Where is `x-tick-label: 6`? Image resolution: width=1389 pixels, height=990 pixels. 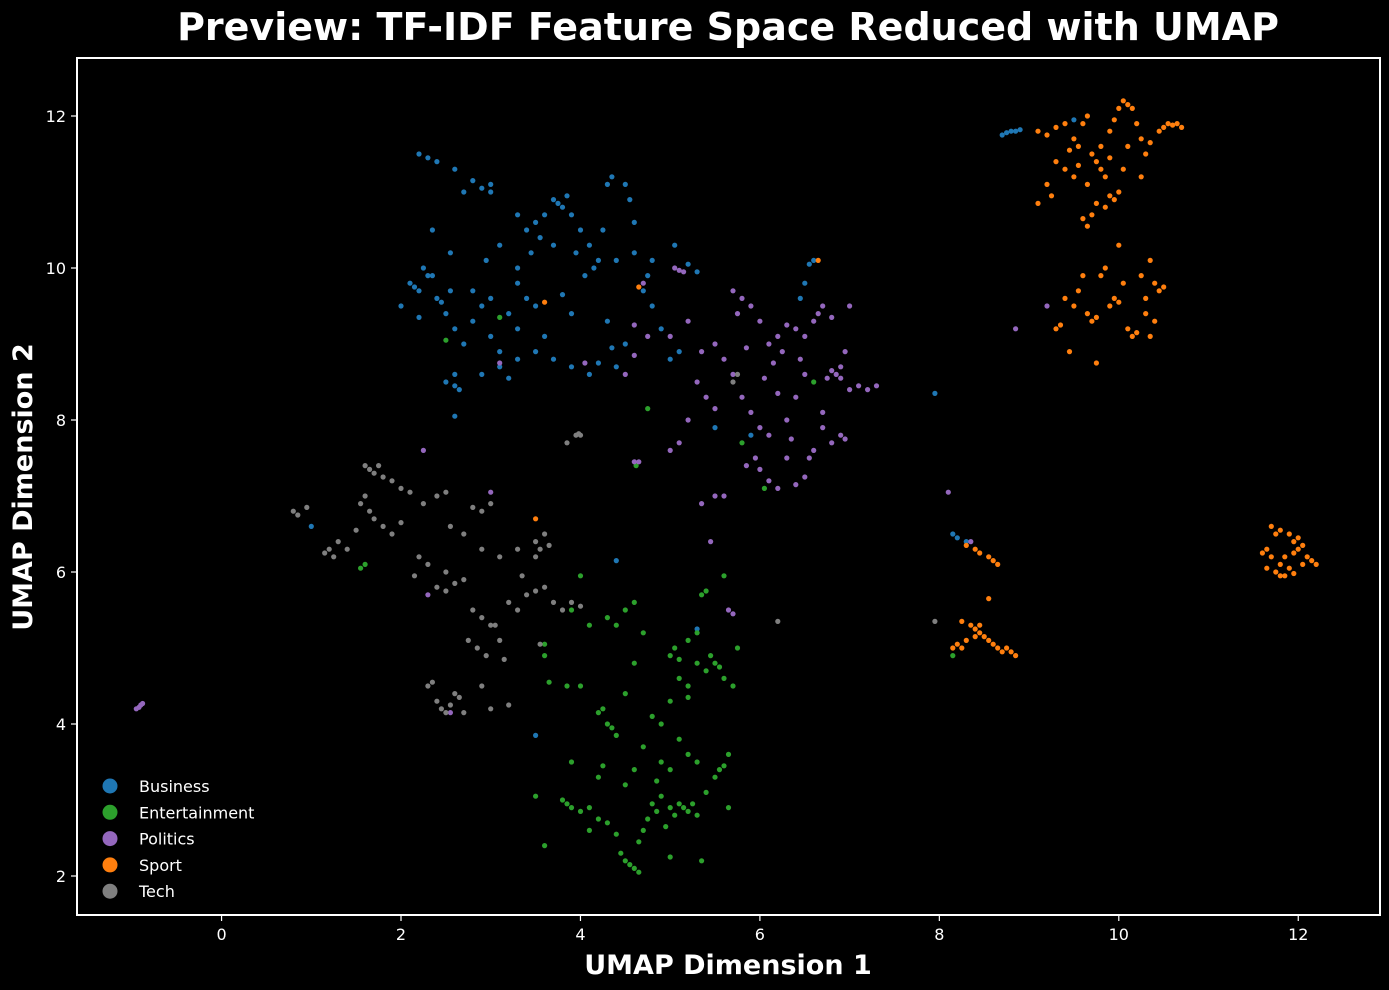 x-tick-label: 6 is located at coordinates (760, 934).